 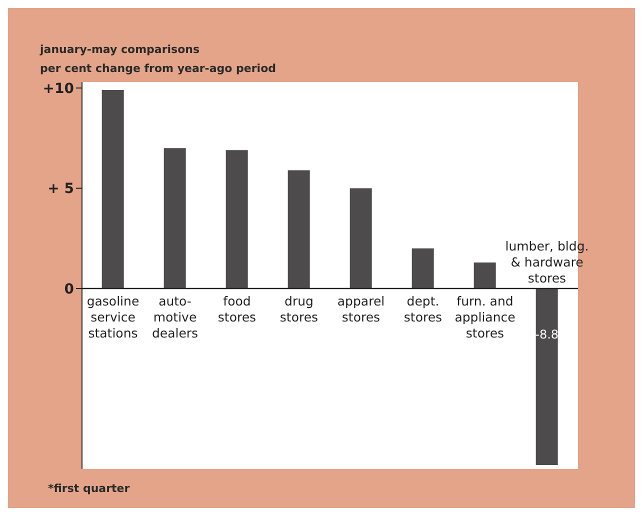 I want to click on x-tick-label: apparel stores, so click(x=361, y=309).